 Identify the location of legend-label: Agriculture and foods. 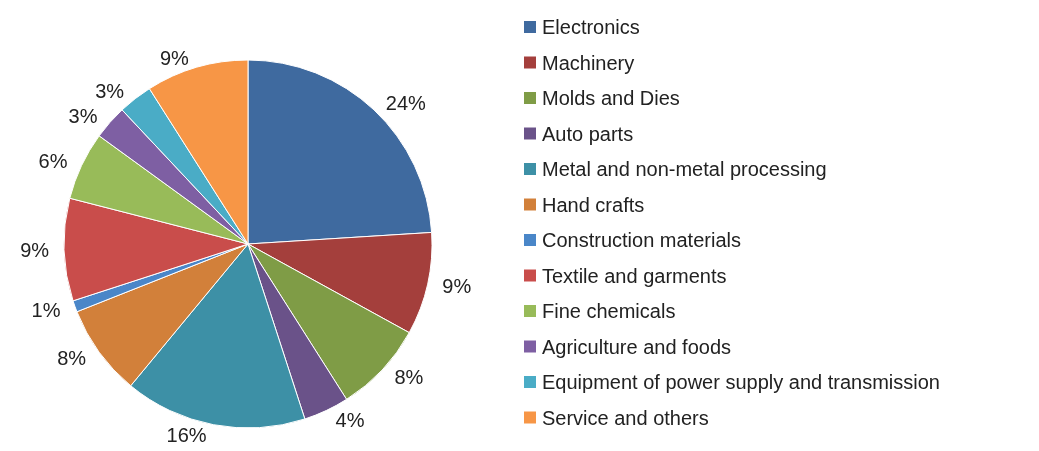
(637, 346).